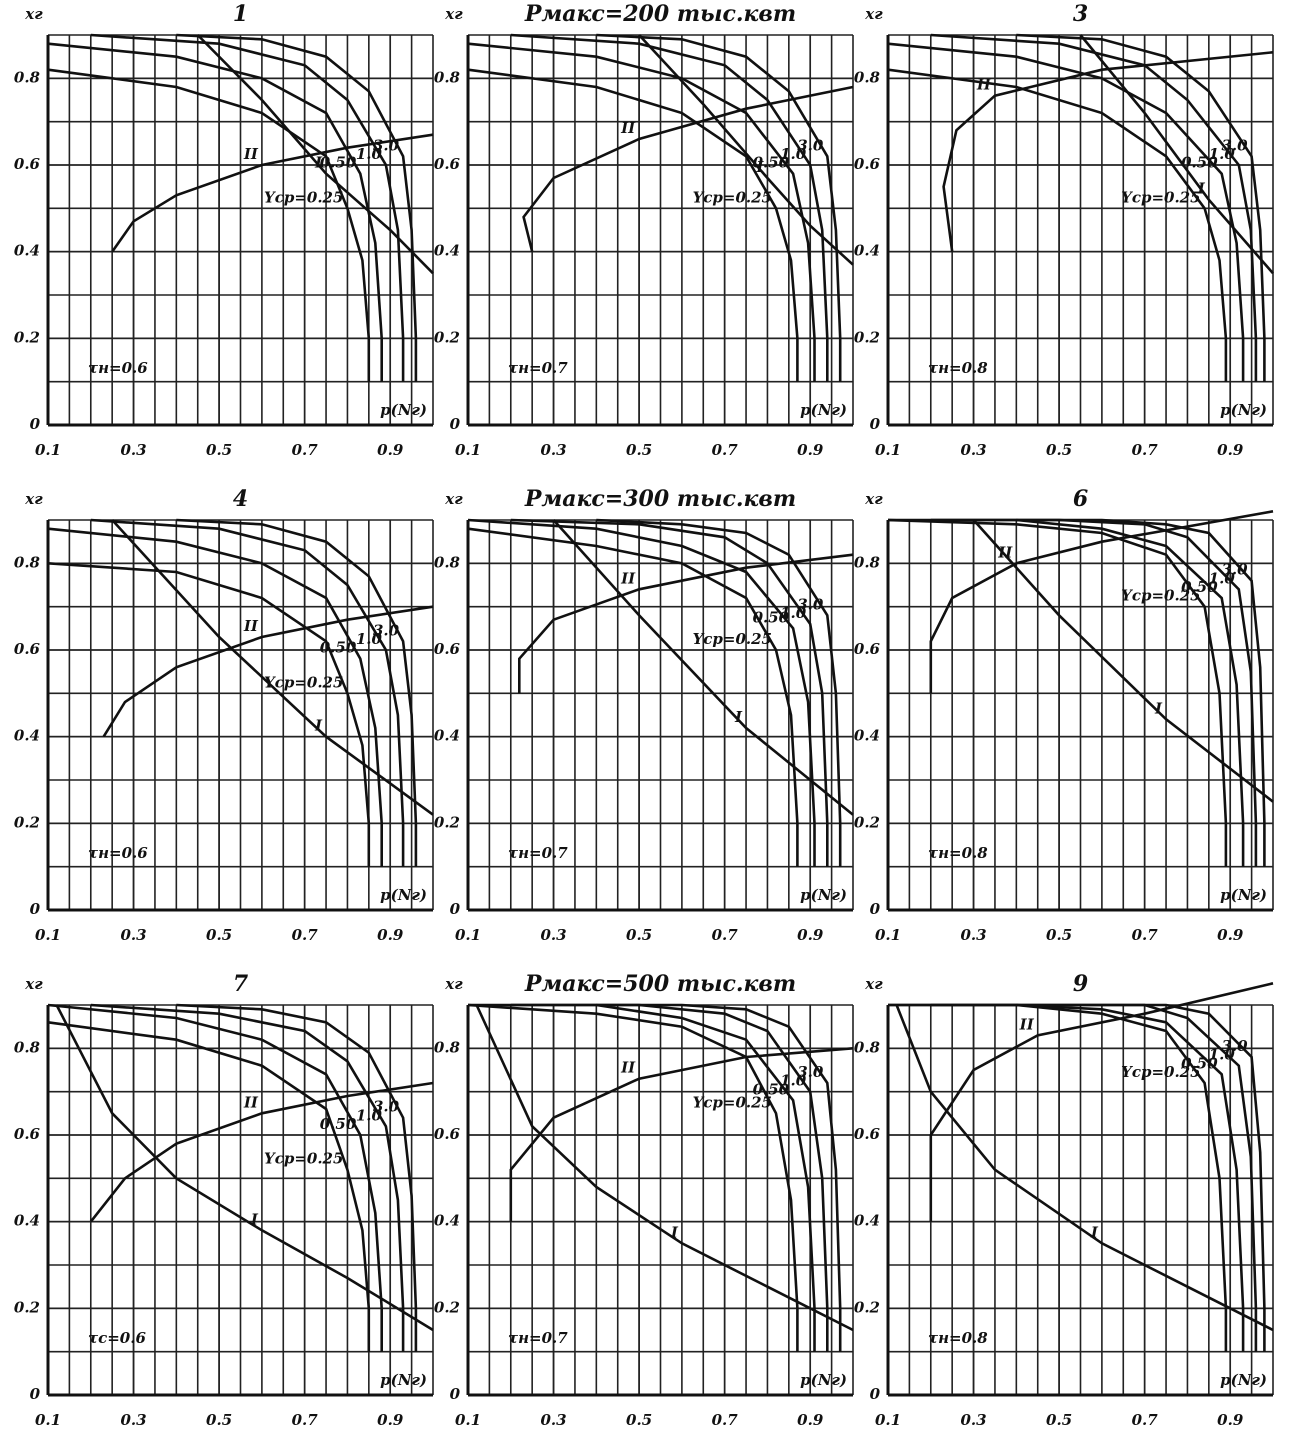  What do you see at coordinates (660, 499) in the screenshot?
I see `chart-title: Pмакс=300 тыс.квт` at bounding box center [660, 499].